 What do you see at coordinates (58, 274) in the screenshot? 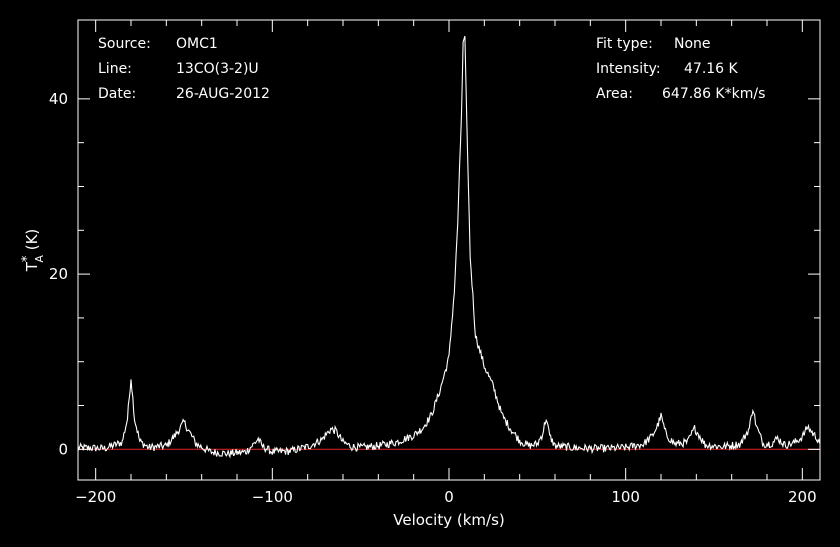
I see `y-tick-label: 20` at bounding box center [58, 274].